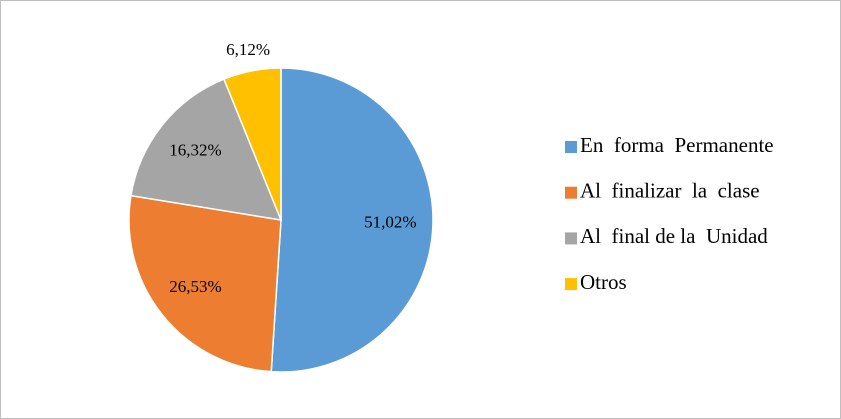 Image resolution: width=841 pixels, height=419 pixels. I want to click on data-label: 6,12%, so click(248, 49).